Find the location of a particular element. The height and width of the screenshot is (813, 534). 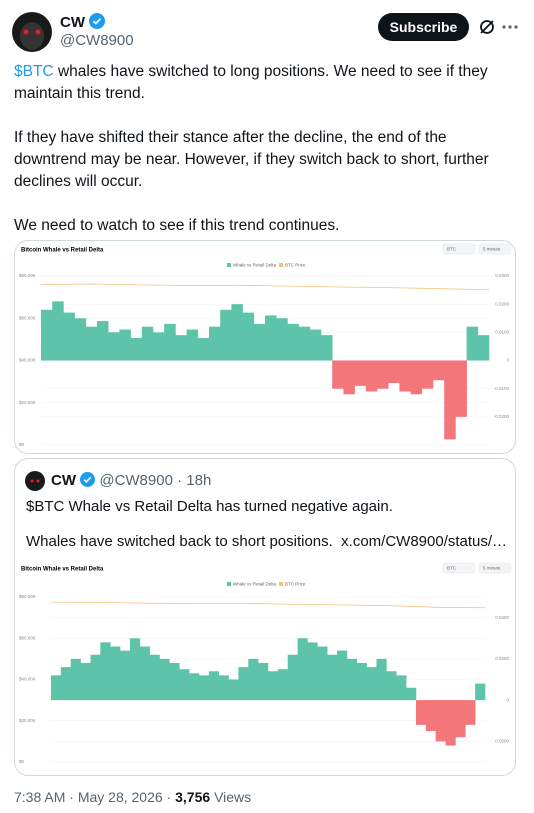

price-line is located at coordinates (268, 605).